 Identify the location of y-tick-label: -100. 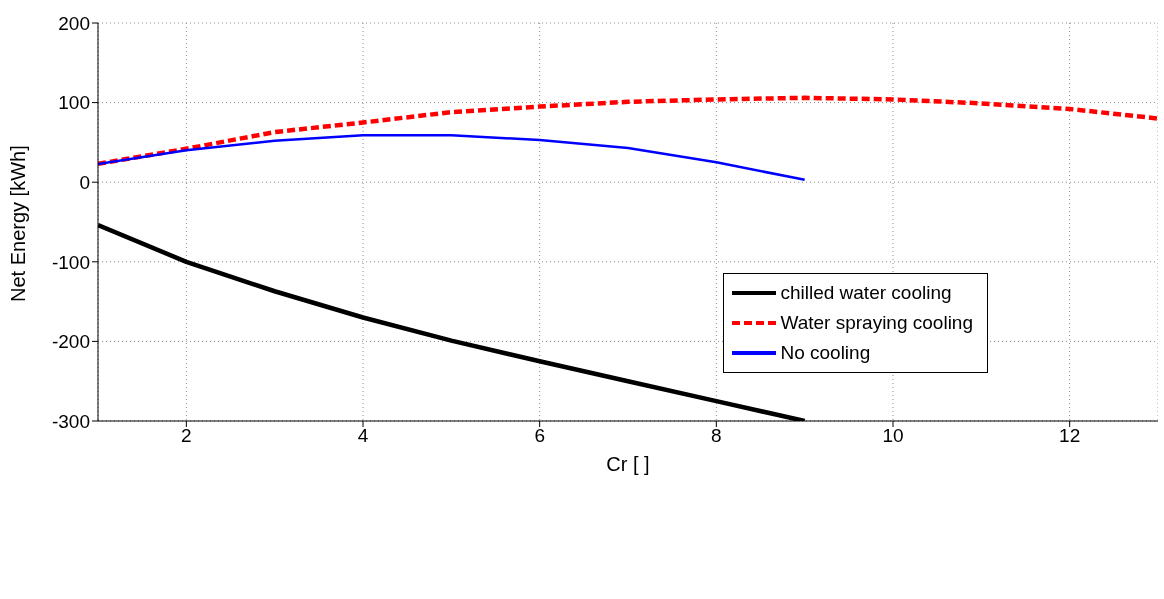
(70, 262).